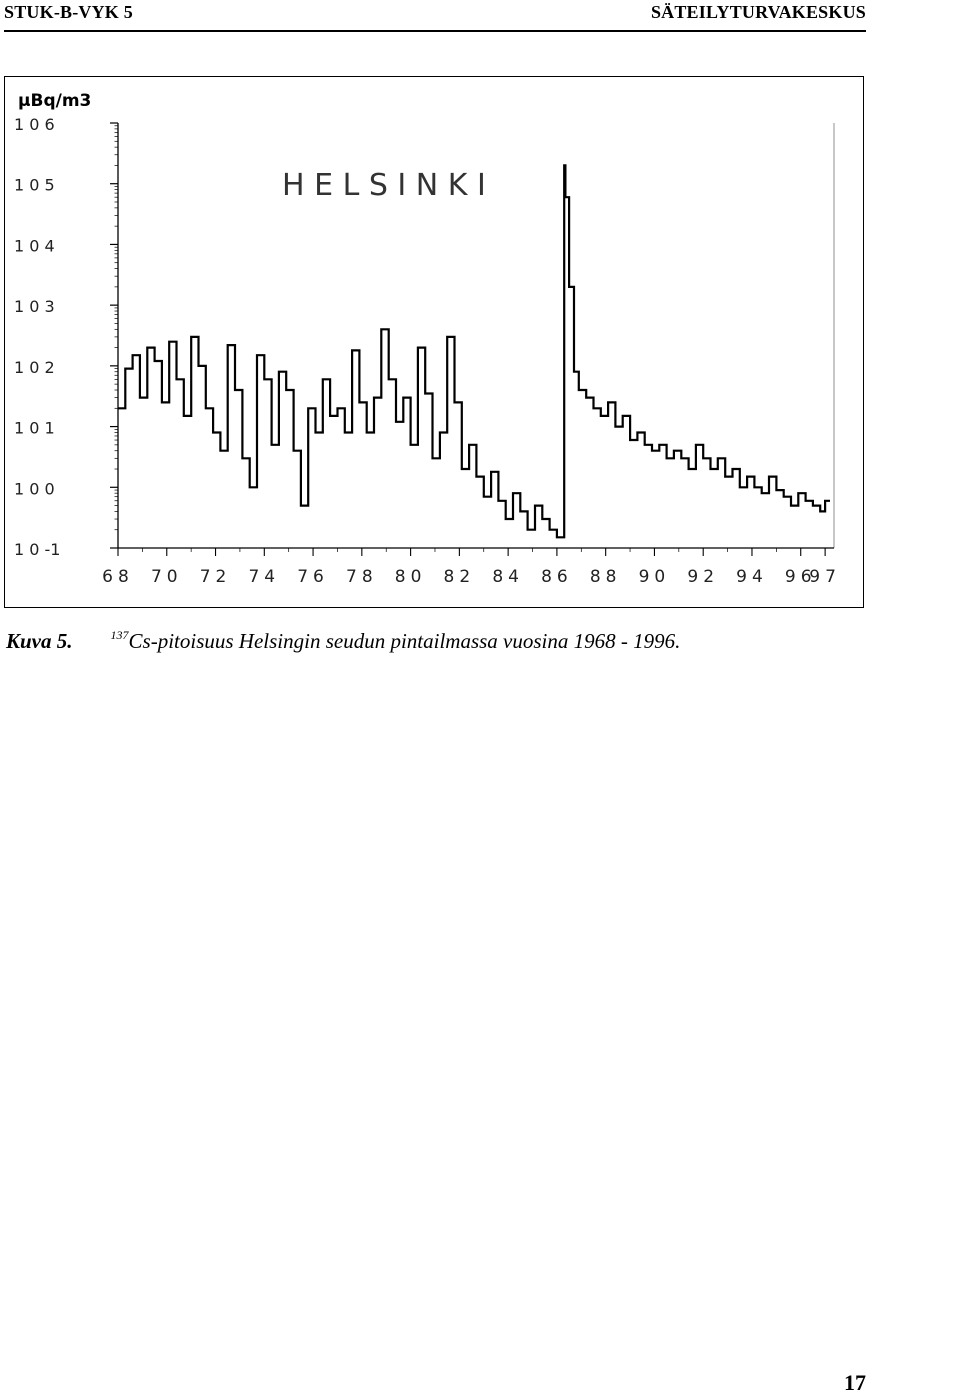  Describe the element at coordinates (39, 641) in the screenshot. I see `caption-label: Kuva 5.` at that location.